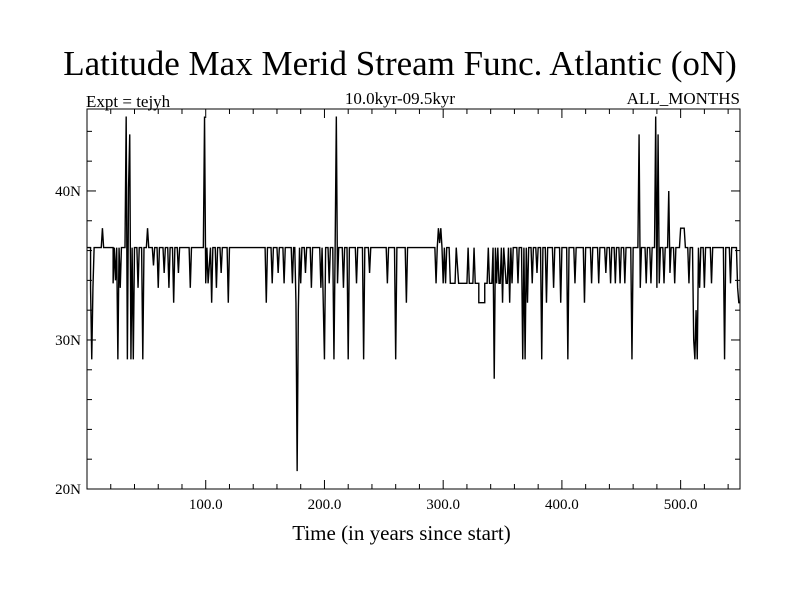 This screenshot has height=600, width=800. I want to click on y-tick-label: 20N, so click(68, 490).